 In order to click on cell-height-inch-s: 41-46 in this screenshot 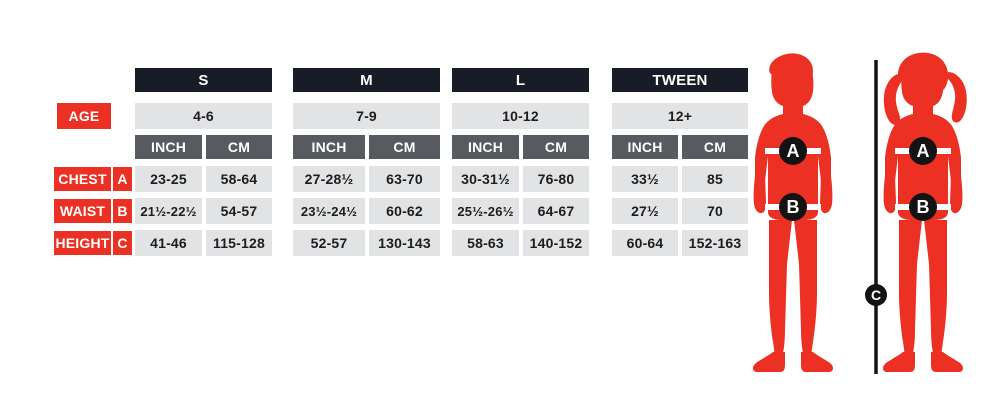, I will do `click(168, 243)`.